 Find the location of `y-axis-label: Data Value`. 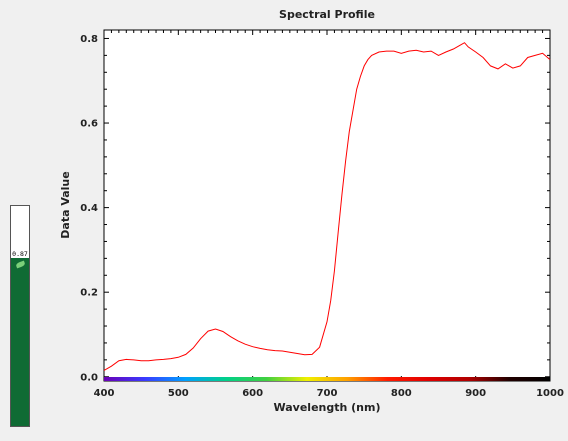

y-axis-label: Data Value is located at coordinates (65, 204).